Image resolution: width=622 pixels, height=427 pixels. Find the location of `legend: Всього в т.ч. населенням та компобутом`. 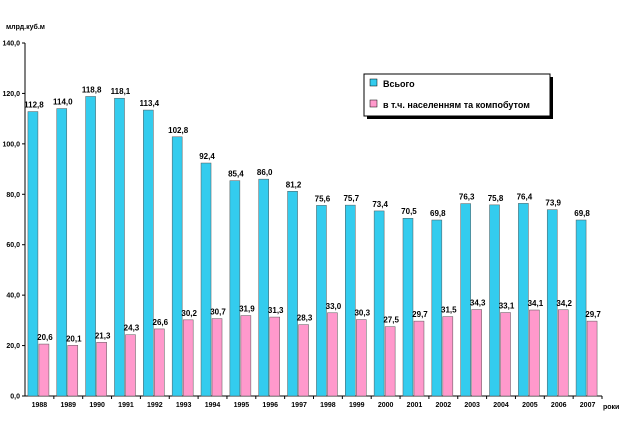

legend: Всього в т.ч. населенням та компобутом is located at coordinates (458, 96).